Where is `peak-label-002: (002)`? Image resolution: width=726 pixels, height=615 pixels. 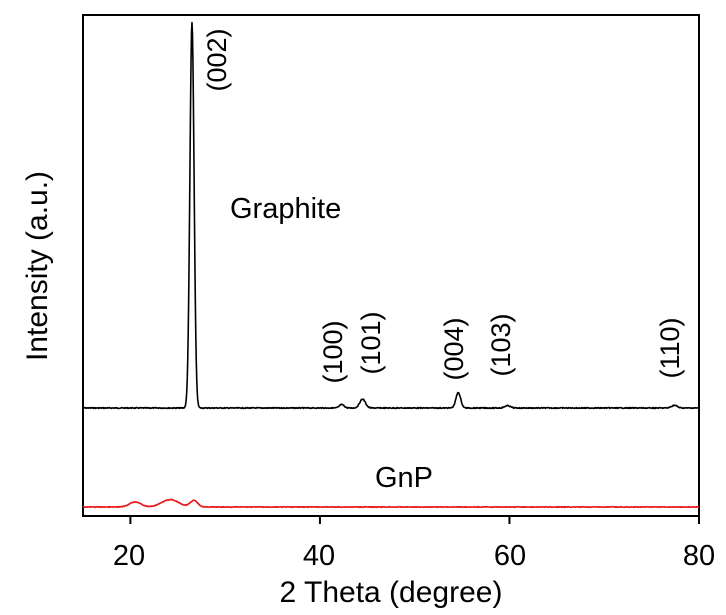 peak-label-002: (002) is located at coordinates (217, 59).